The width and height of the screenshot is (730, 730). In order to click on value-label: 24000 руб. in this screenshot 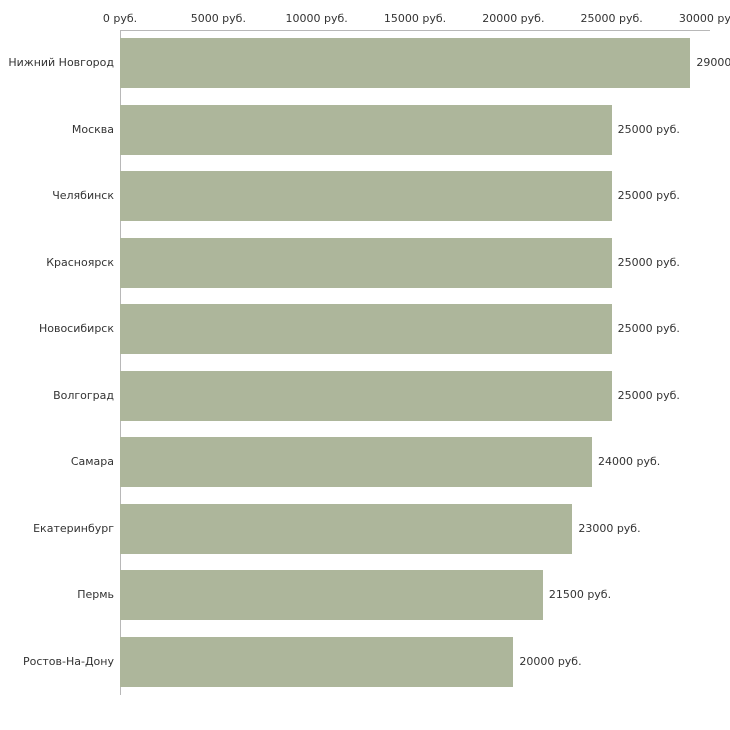, I will do `click(629, 461)`.